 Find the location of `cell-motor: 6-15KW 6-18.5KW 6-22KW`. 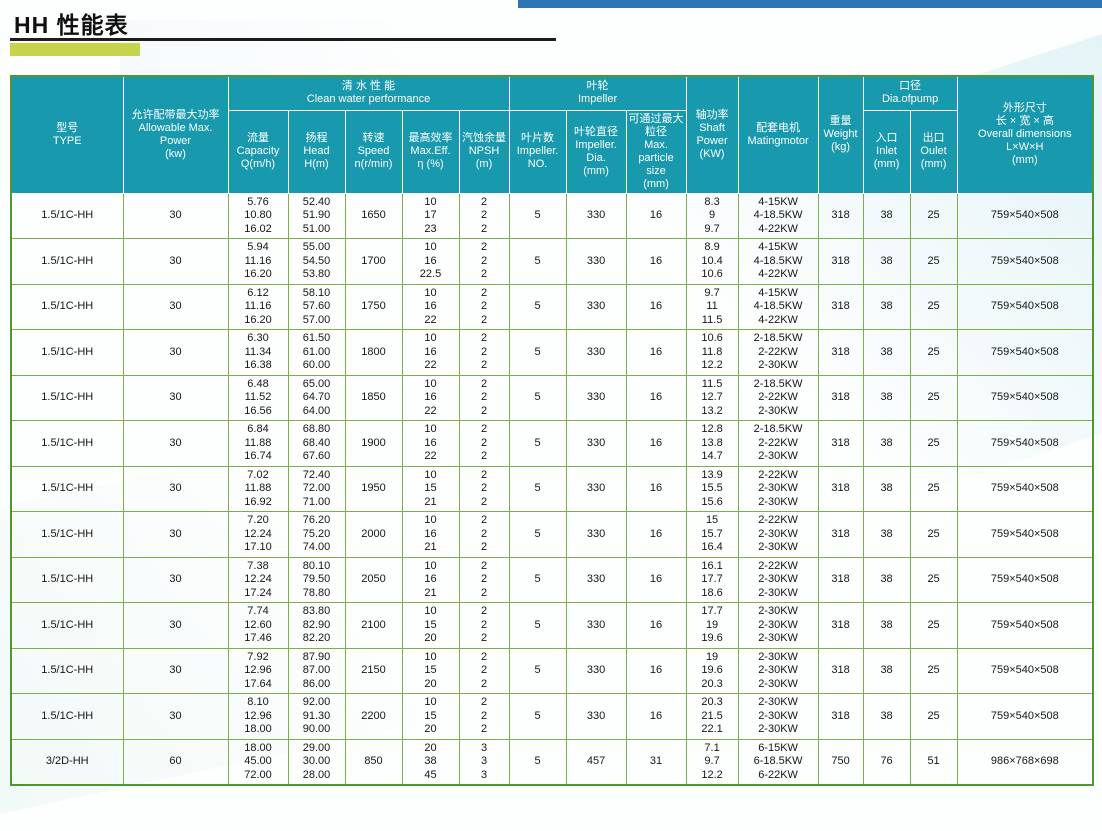

cell-motor: 6-15KW 6-18.5KW 6-22KW is located at coordinates (778, 762).